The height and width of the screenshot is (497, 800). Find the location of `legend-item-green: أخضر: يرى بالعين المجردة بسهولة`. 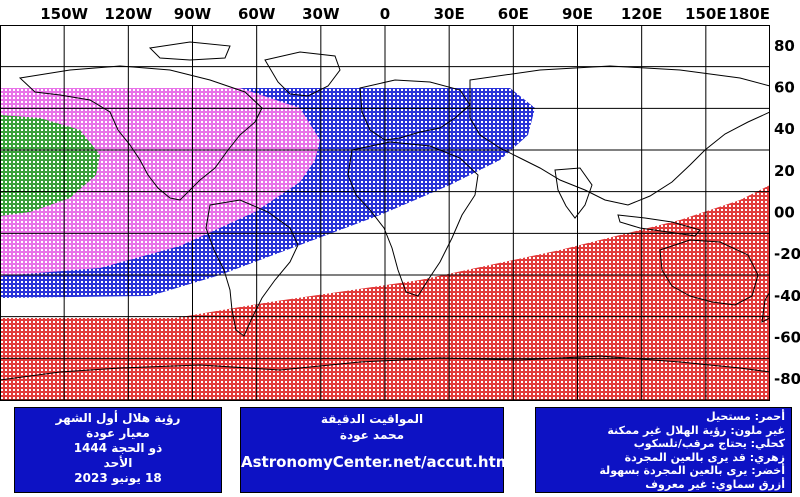

legend-item-green: أخضر: يرى بالعين المجردة بسهولة is located at coordinates (692, 470).